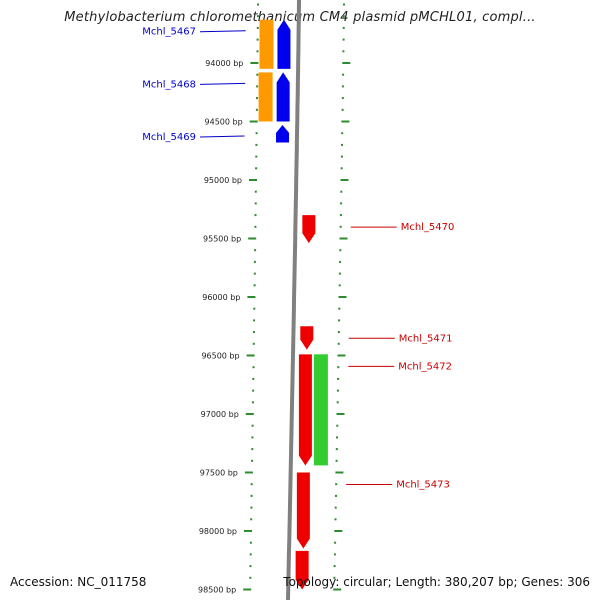 The image size is (600, 600). I want to click on green-feature-block, so click(320, 410).